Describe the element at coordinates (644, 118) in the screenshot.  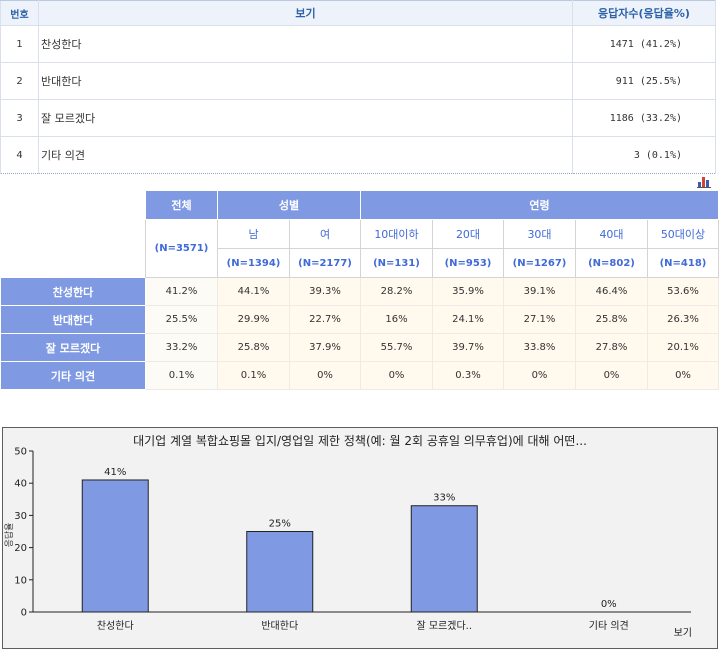
I see `row-count: 1186 (33.2%)` at that location.